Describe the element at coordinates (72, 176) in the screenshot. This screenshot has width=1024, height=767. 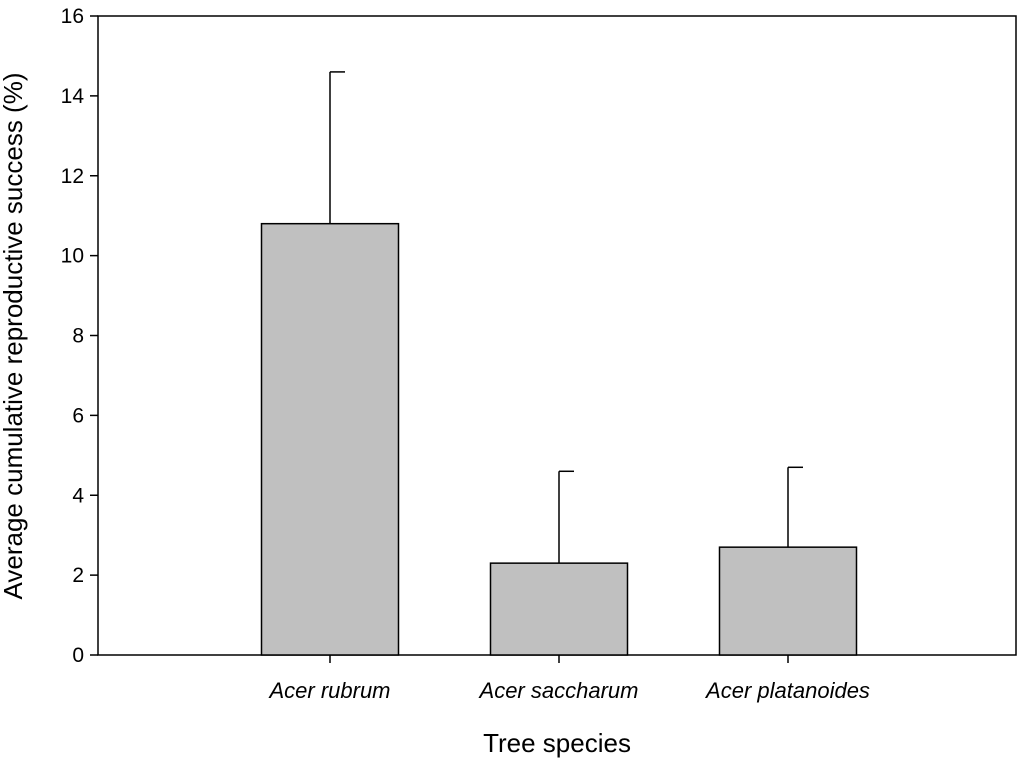
I see `y-tick-label: 12` at that location.